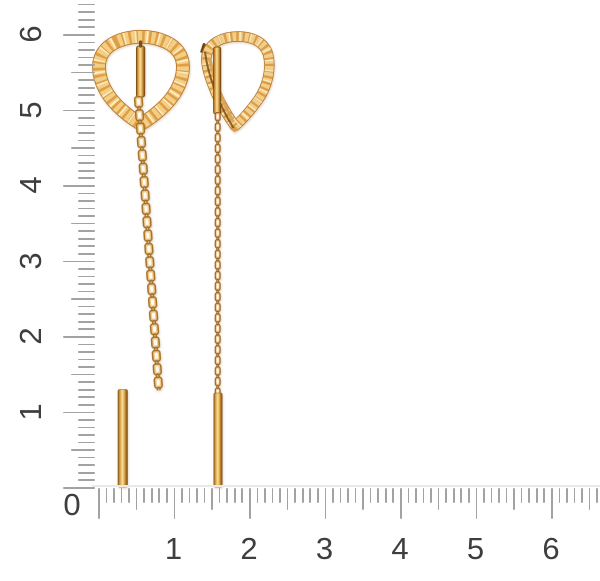 The height and width of the screenshot is (581, 600). What do you see at coordinates (218, 440) in the screenshot?
I see `right-earring-bar` at bounding box center [218, 440].